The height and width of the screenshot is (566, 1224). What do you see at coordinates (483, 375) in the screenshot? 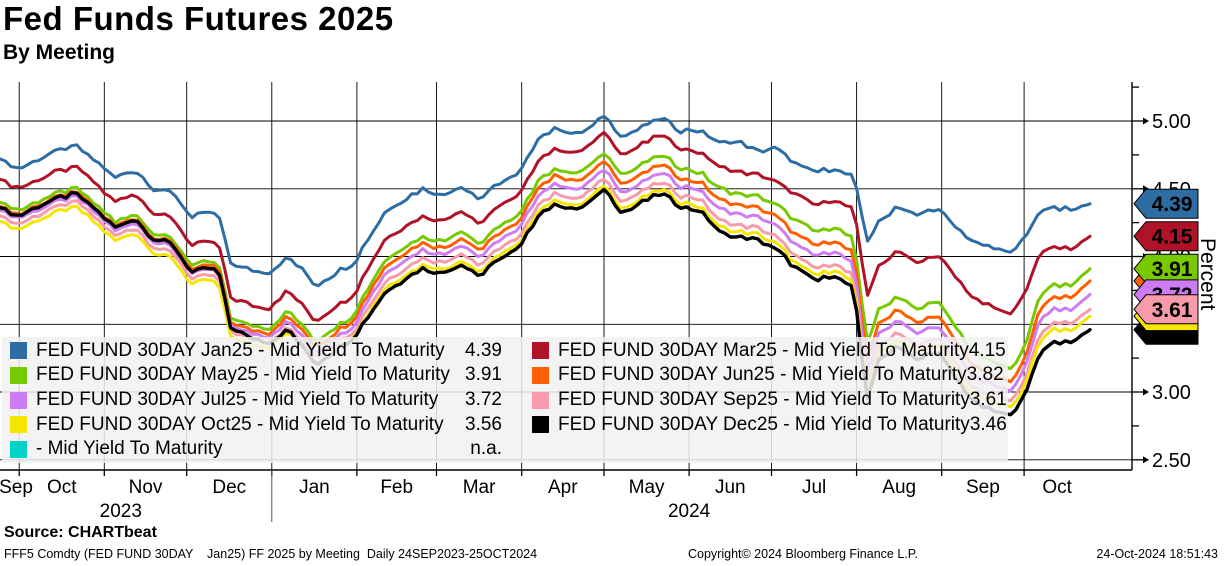
I see `legend-last-value: 3.91` at bounding box center [483, 375].